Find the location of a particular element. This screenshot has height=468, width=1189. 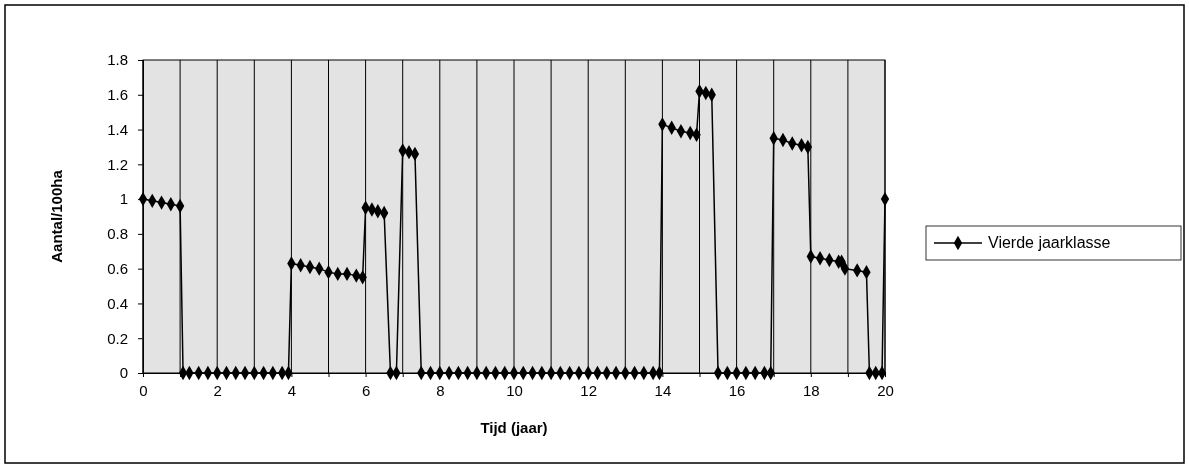

y-tick-label: 0.8 is located at coordinates (117, 234).